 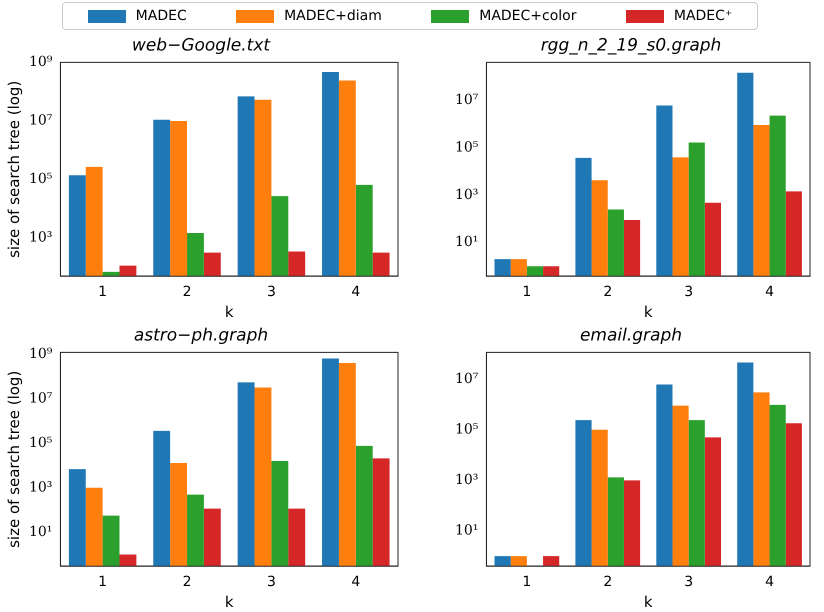 I want to click on legend-label: MADEC, so click(x=161, y=16).